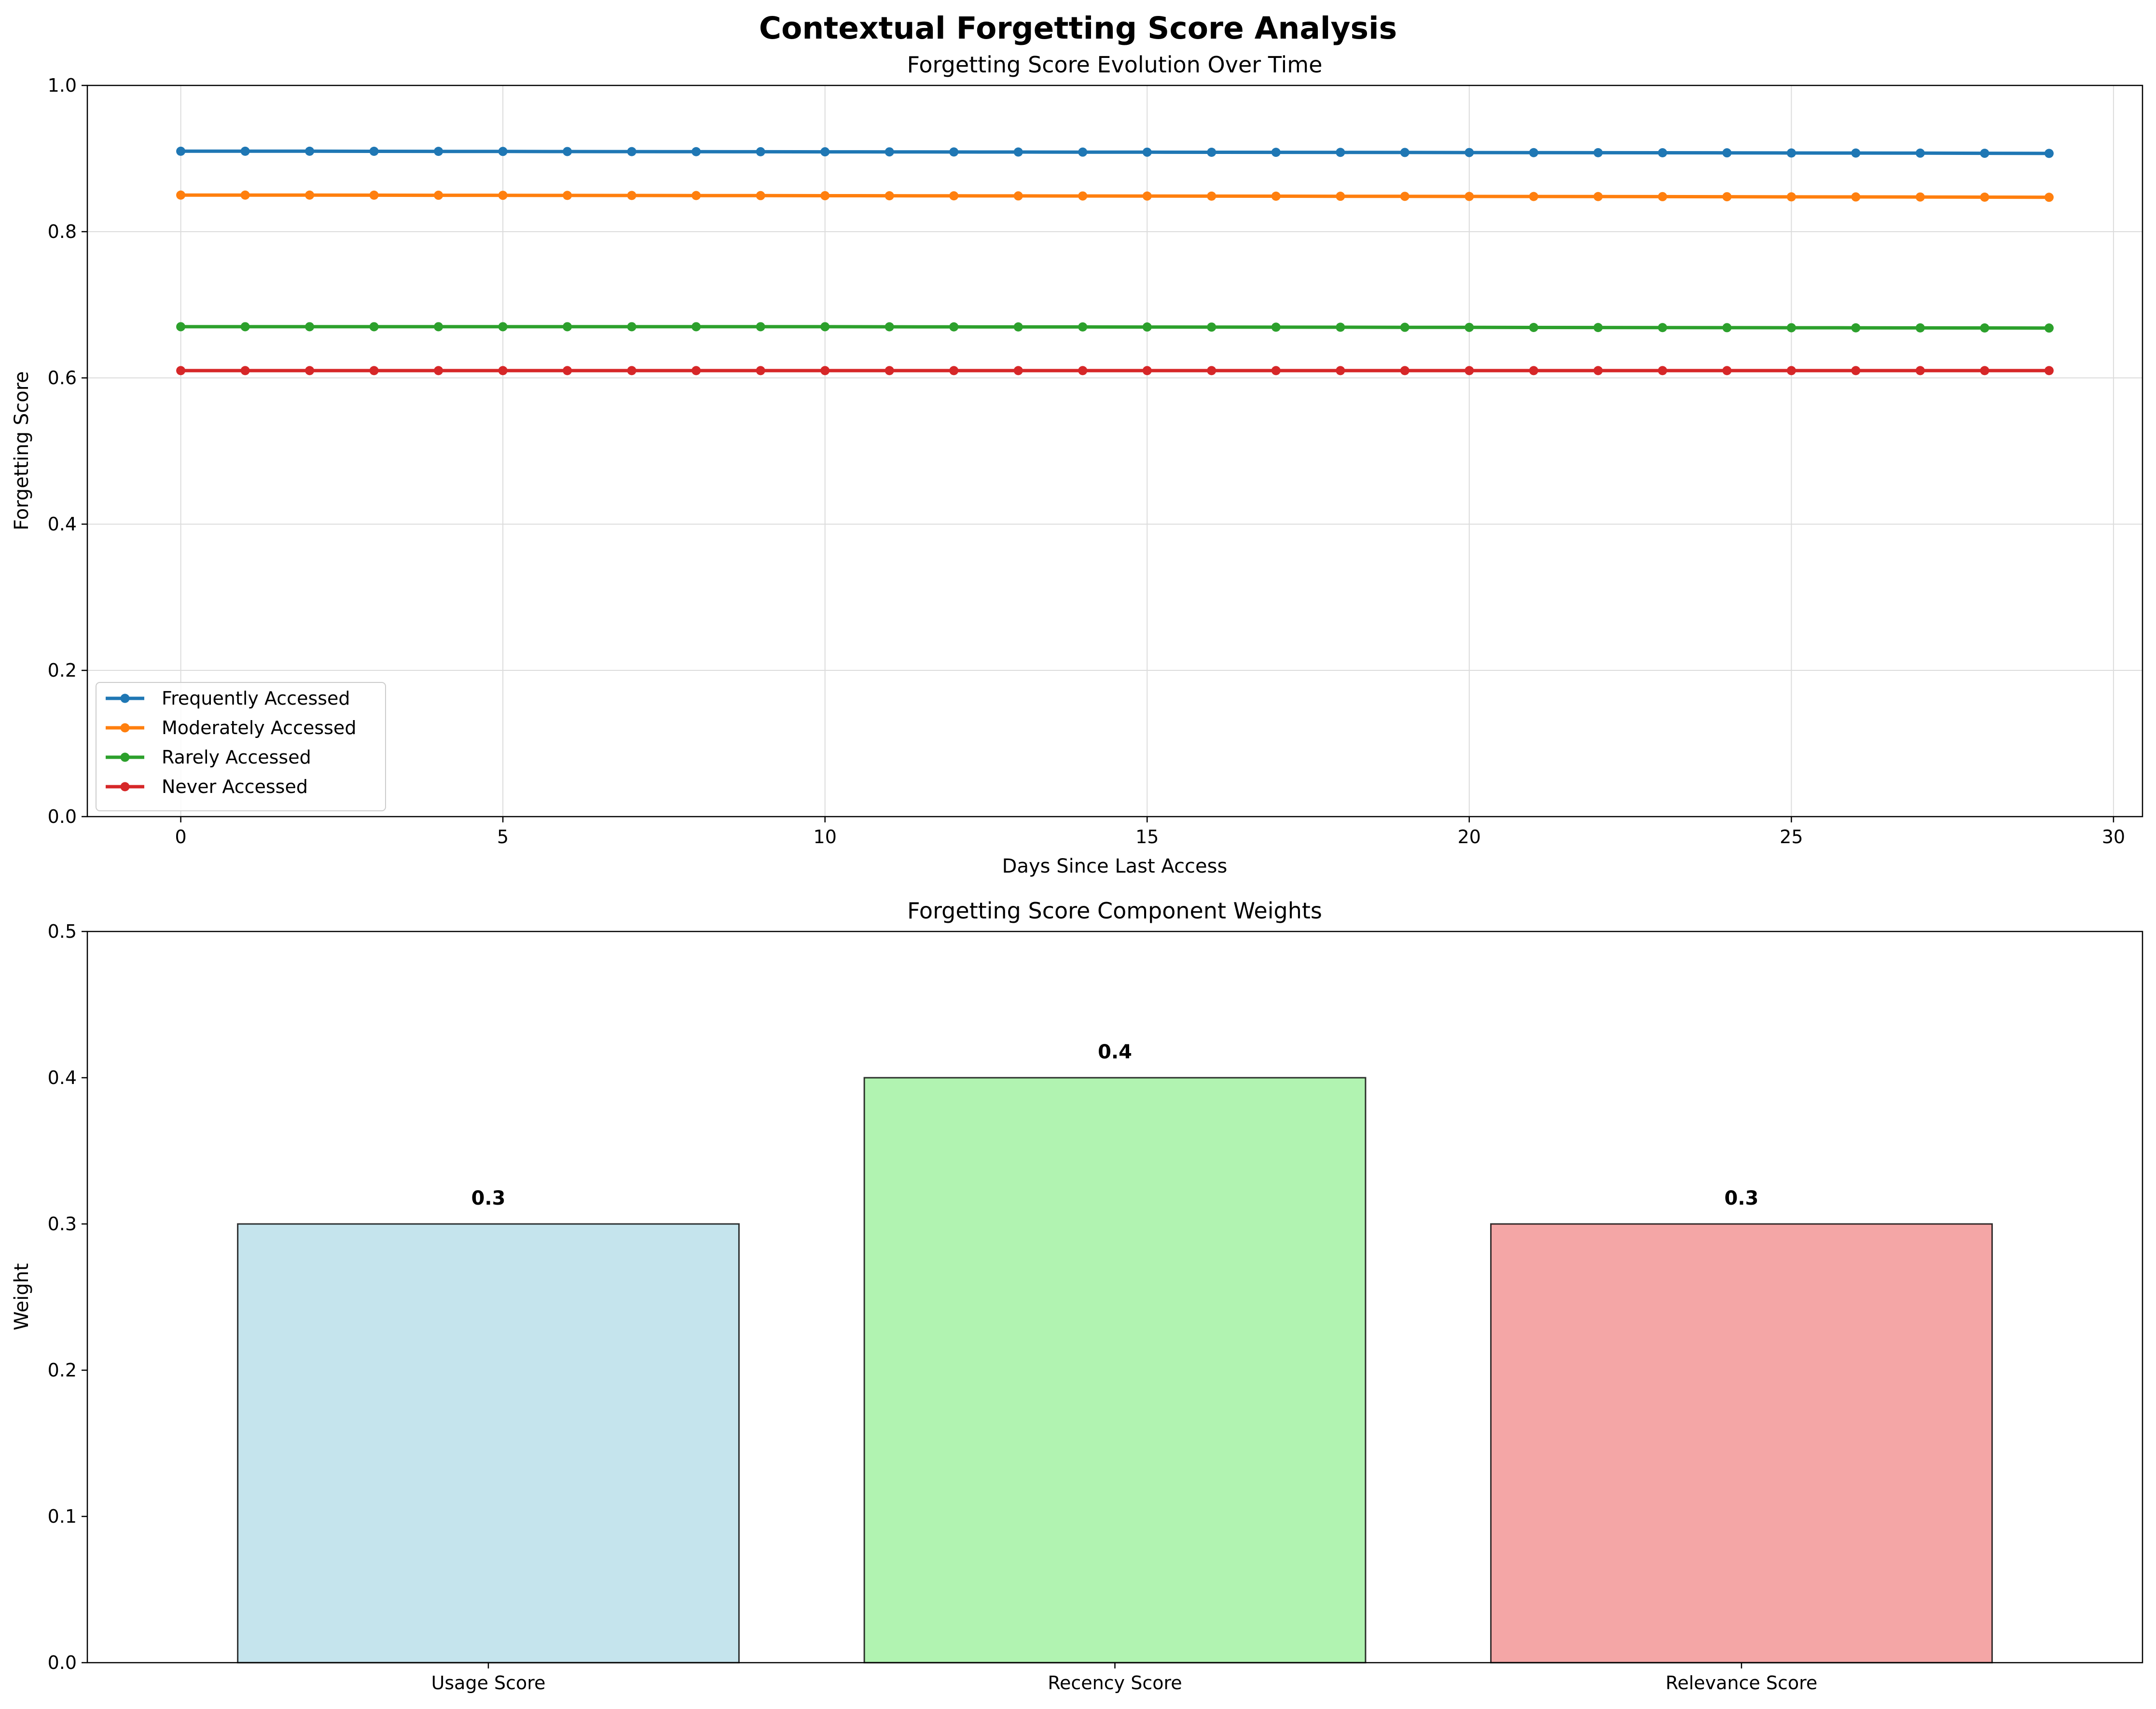 The width and height of the screenshot is (2156, 1709). Describe the element at coordinates (488, 1198) in the screenshot. I see `bar-data-label: 0.3` at that location.